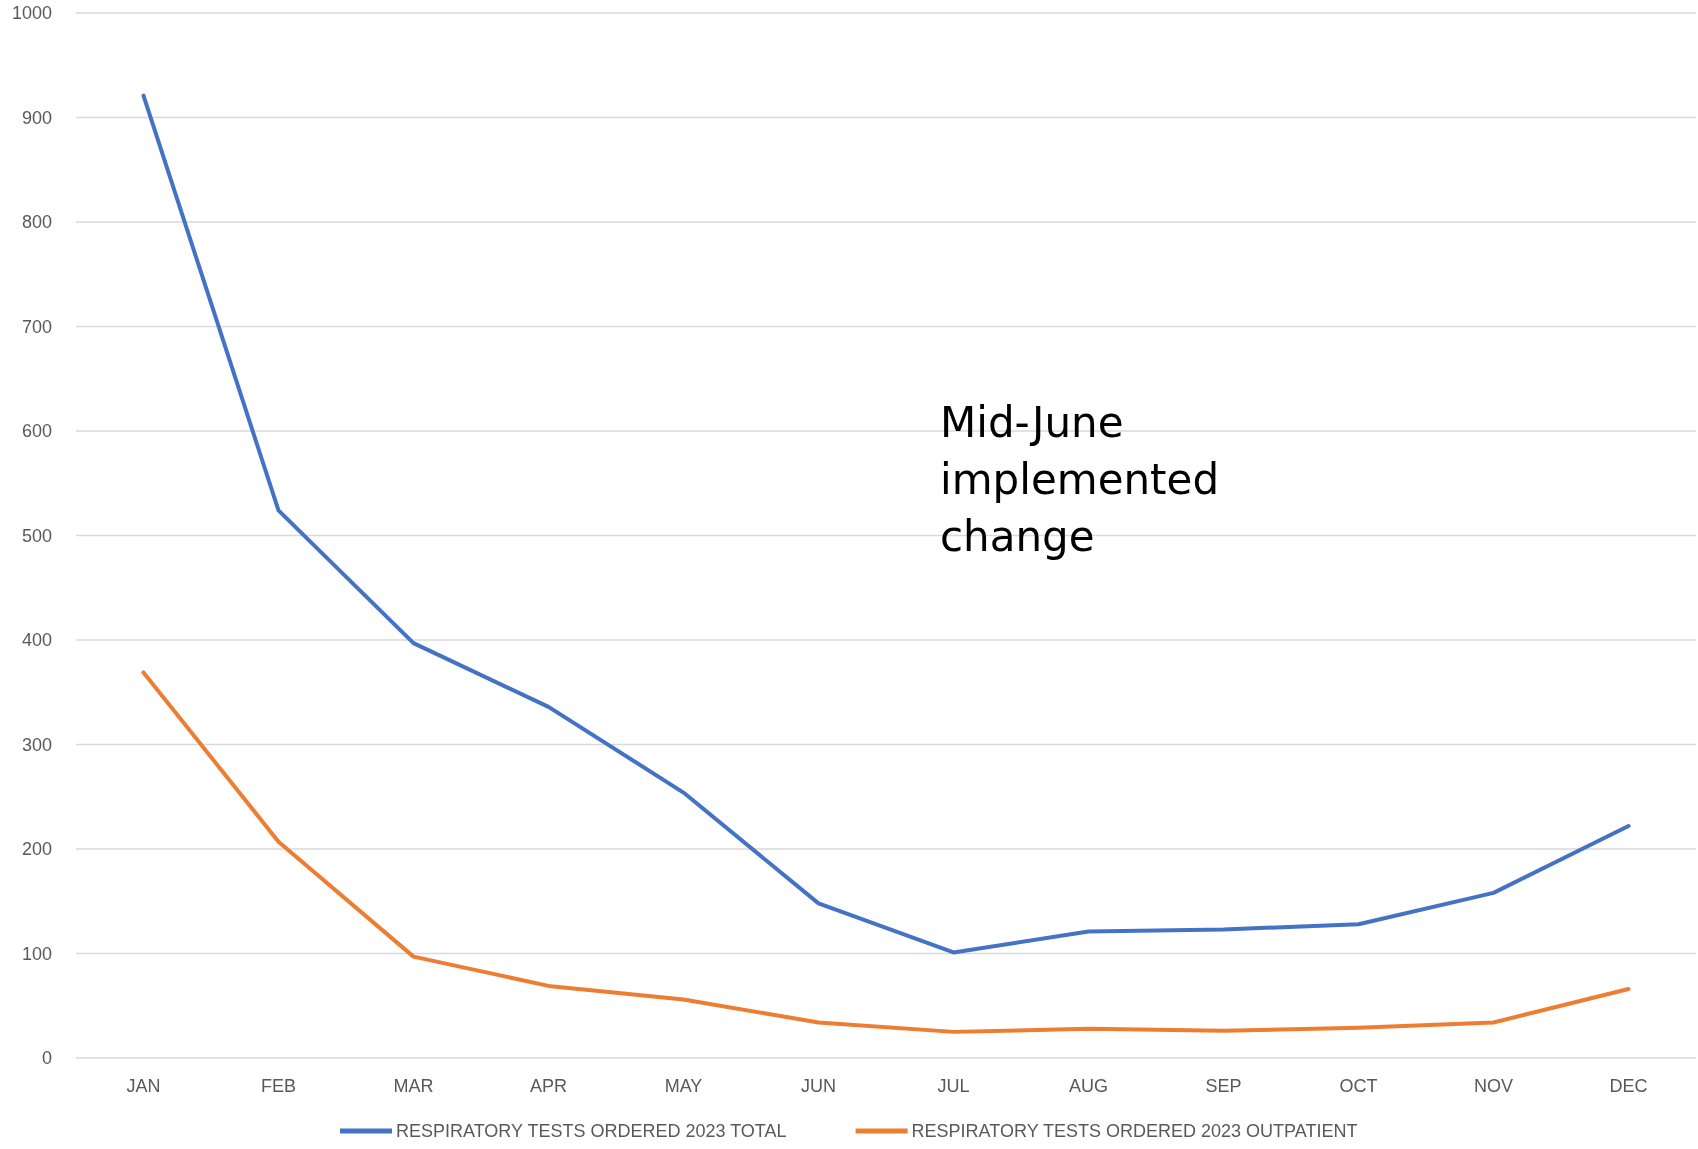 This screenshot has height=1149, width=1698. Describe the element at coordinates (46, 1058) in the screenshot. I see `y-tick-label: 0` at that location.